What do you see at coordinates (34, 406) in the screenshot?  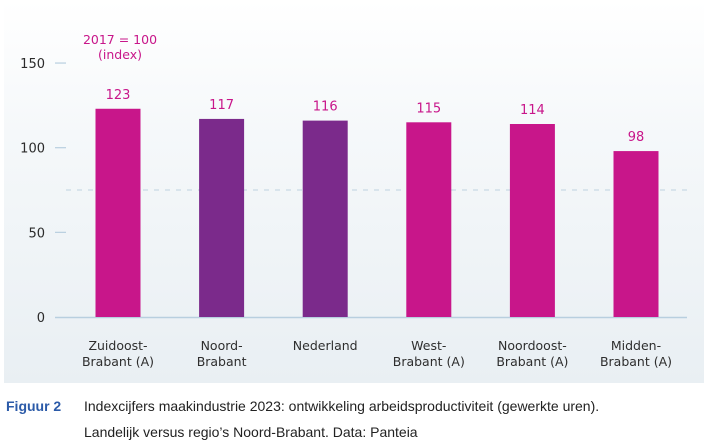 I see `figure-label: Figuur 2` at bounding box center [34, 406].